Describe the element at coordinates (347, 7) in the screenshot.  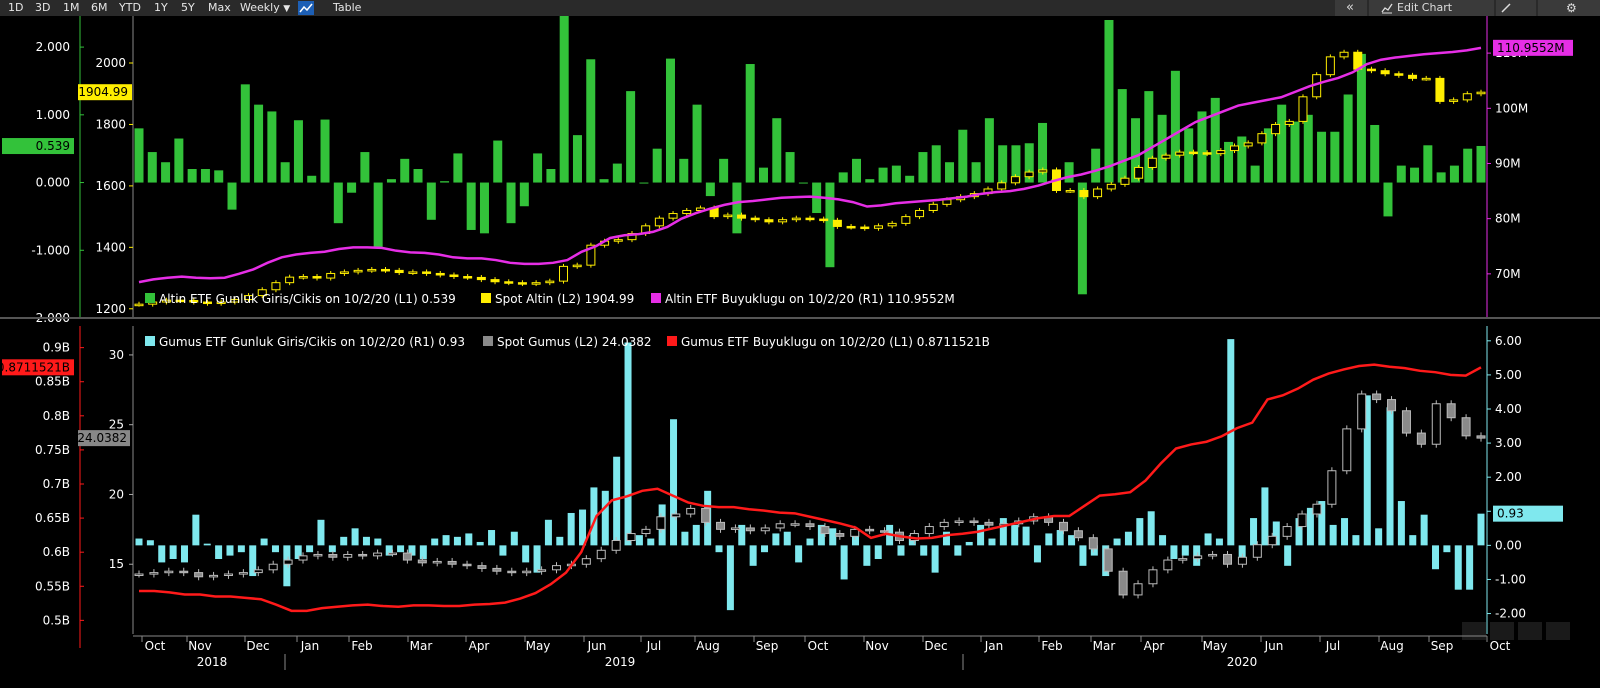
I see `table-button: Table` at that location.